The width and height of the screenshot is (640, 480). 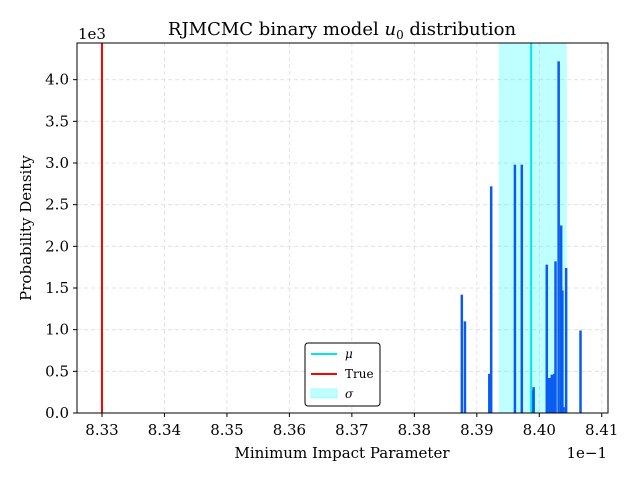 What do you see at coordinates (351, 430) in the screenshot?
I see `x-tick-label: 8.37` at bounding box center [351, 430].